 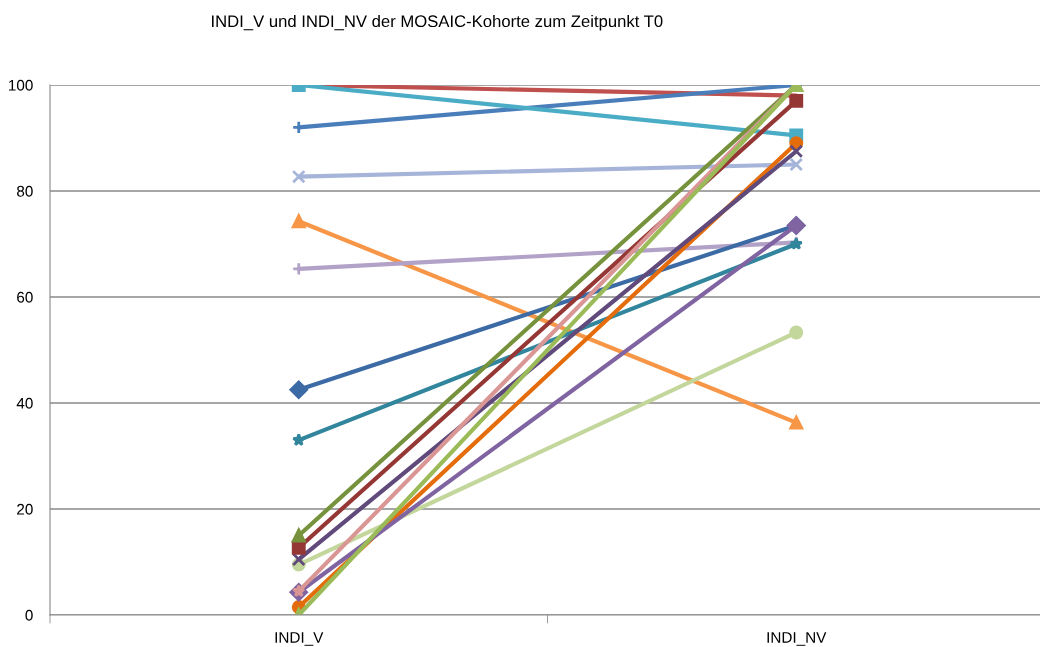 I want to click on y-tick-label: 20, so click(x=25, y=509).